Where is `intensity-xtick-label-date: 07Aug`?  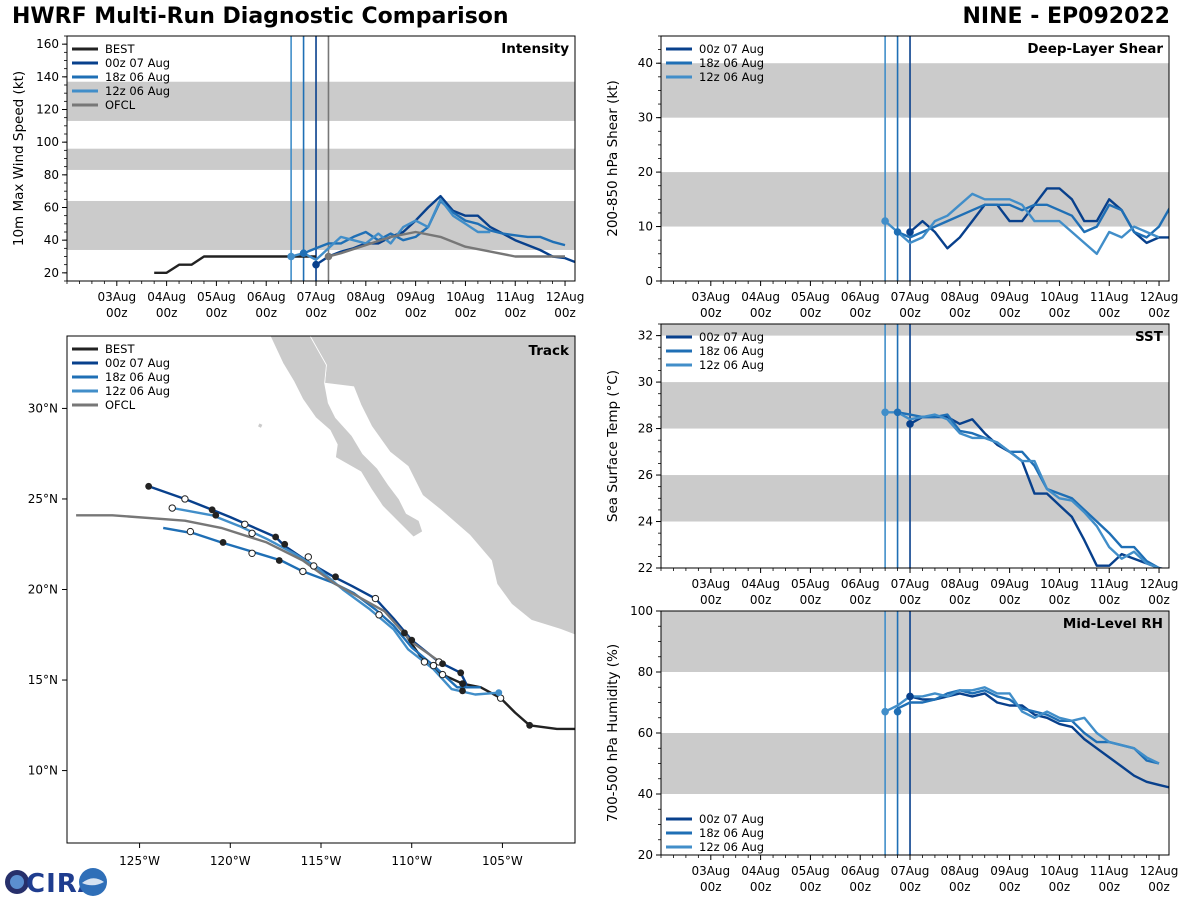
intensity-xtick-label-date: 07Aug is located at coordinates (316, 297).